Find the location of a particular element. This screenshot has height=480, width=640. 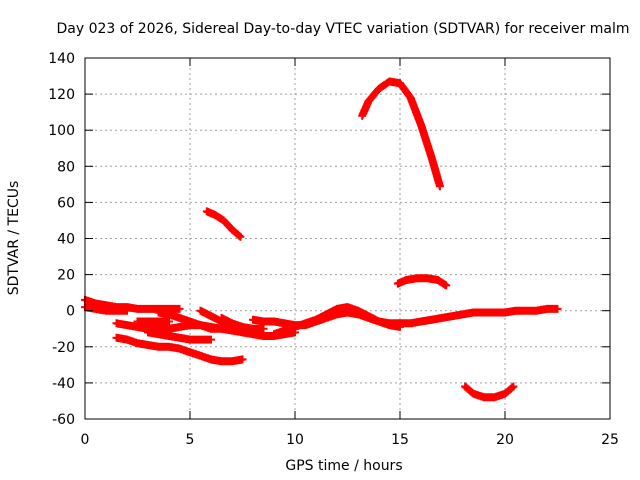

y-tick-label: 20 is located at coordinates (66, 276).